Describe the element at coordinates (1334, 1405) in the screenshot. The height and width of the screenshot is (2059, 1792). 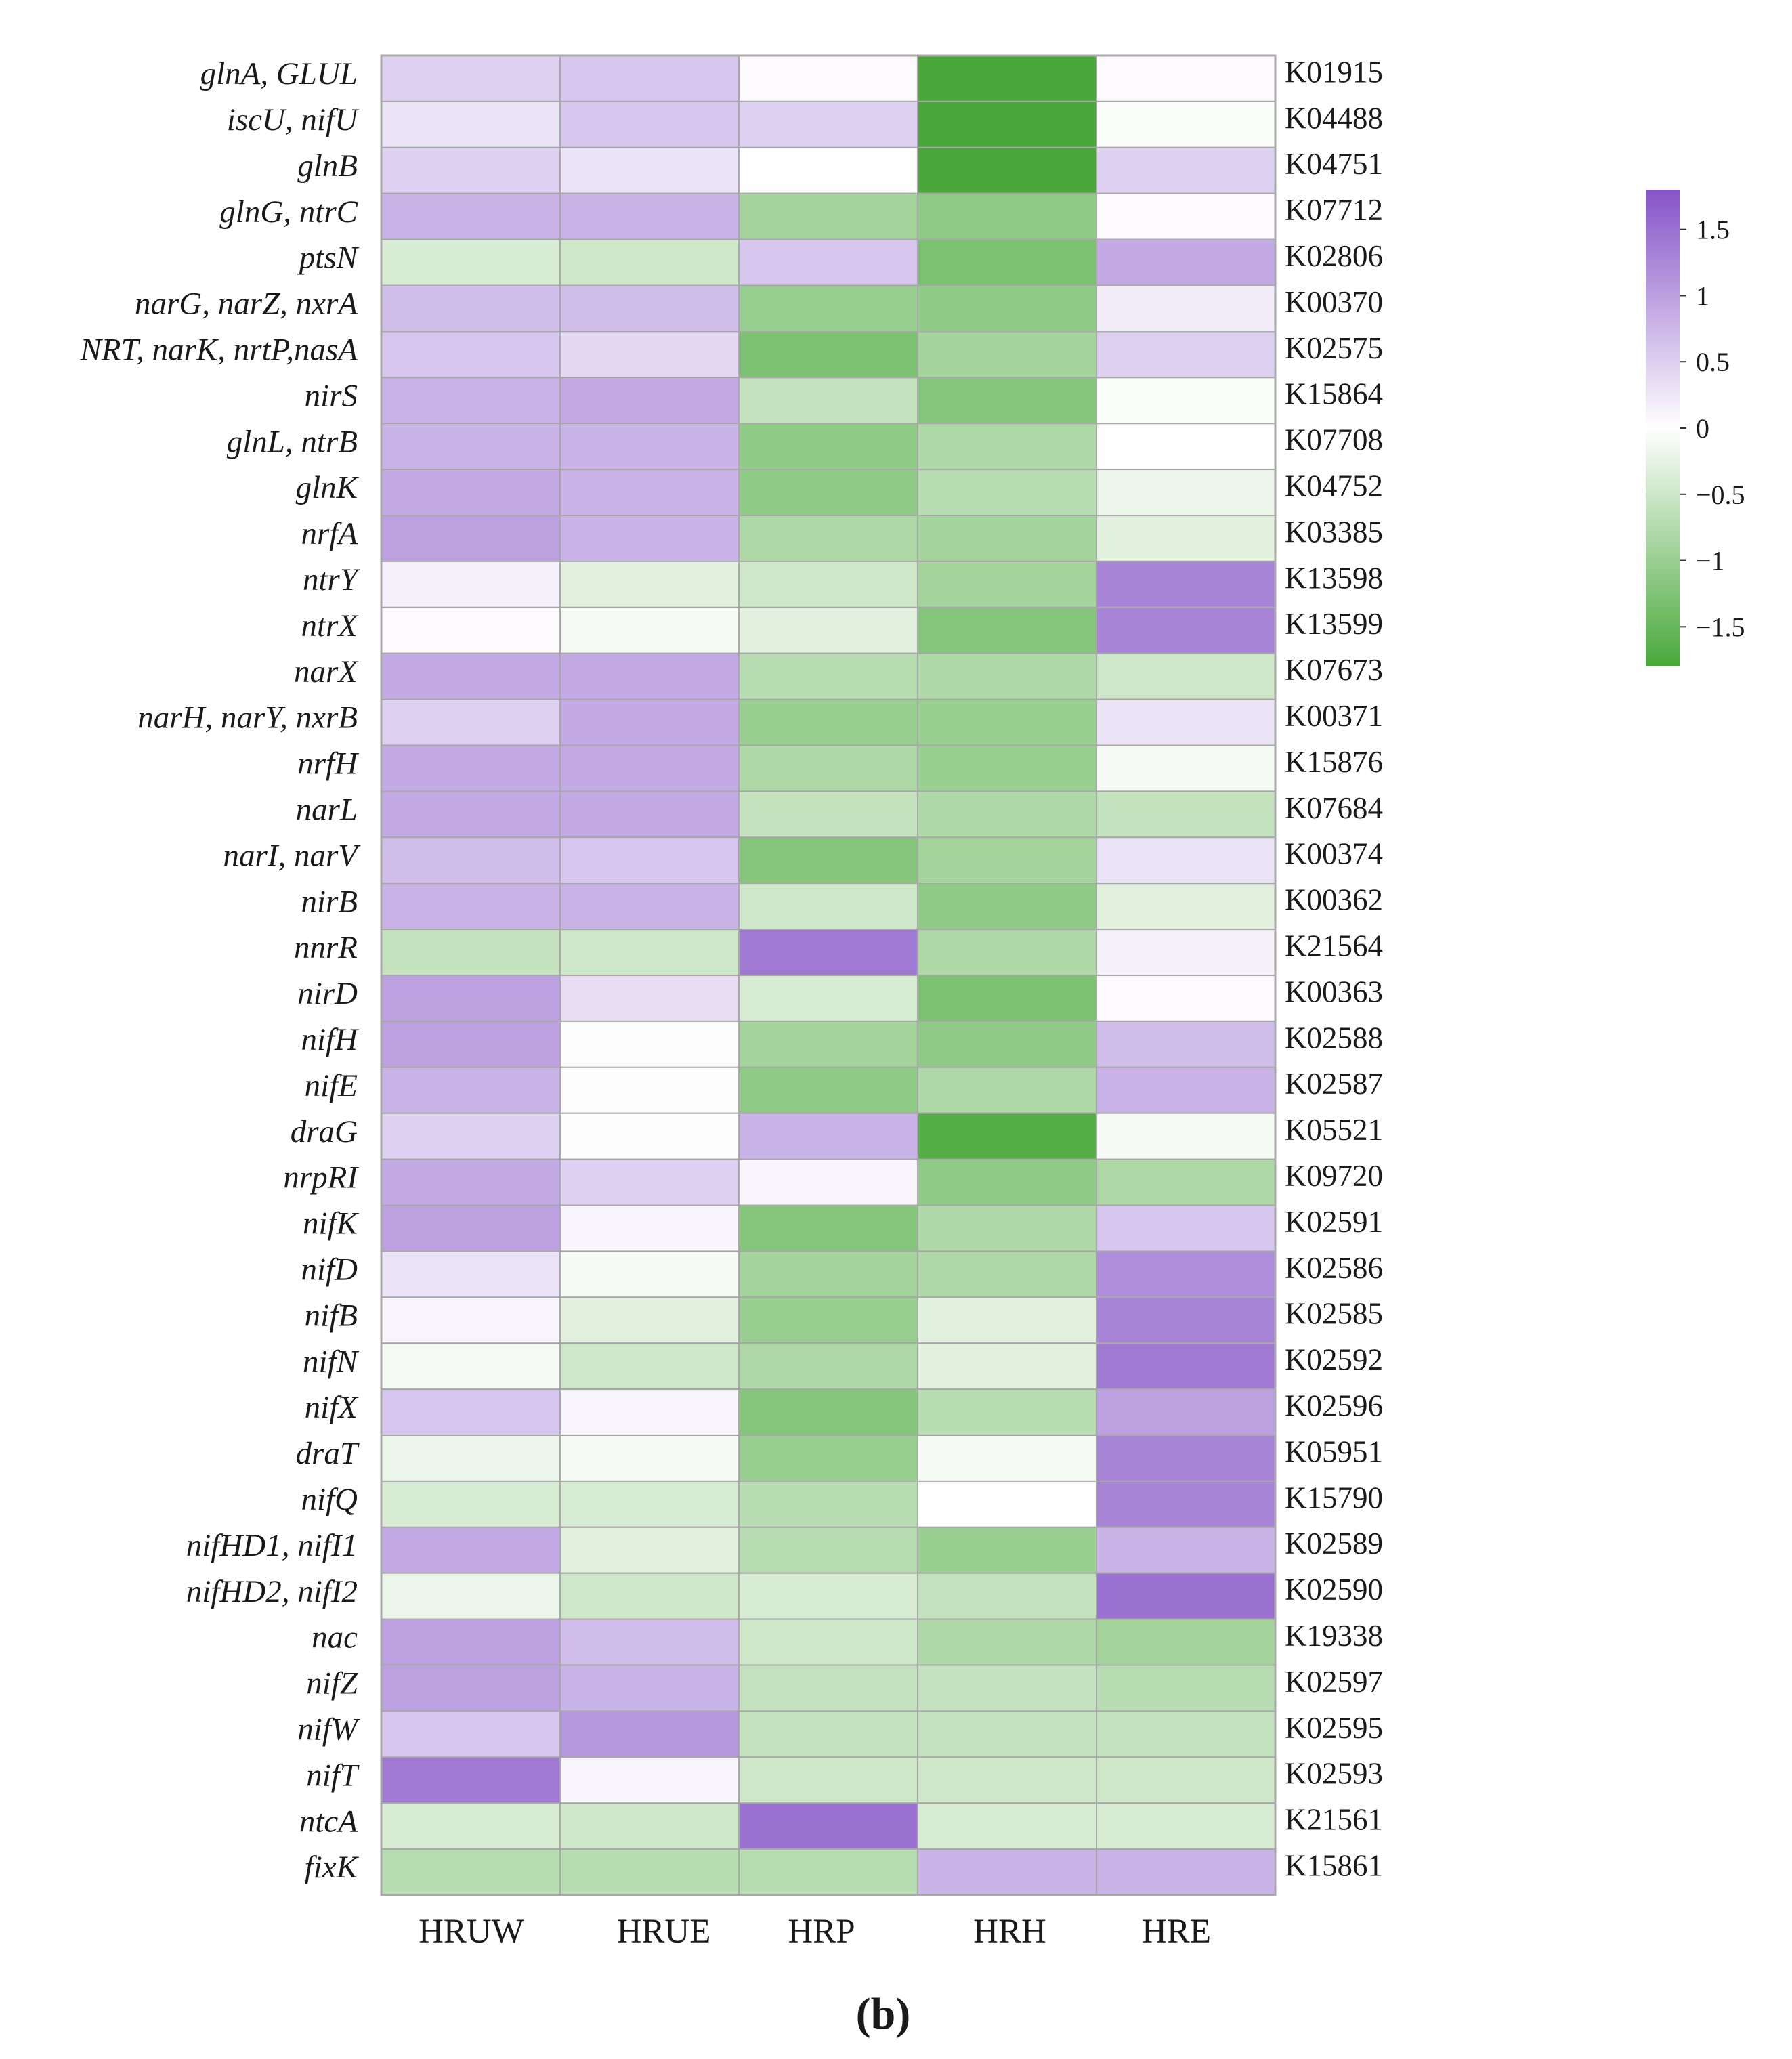
I see `row-ko-label: K02596` at that location.